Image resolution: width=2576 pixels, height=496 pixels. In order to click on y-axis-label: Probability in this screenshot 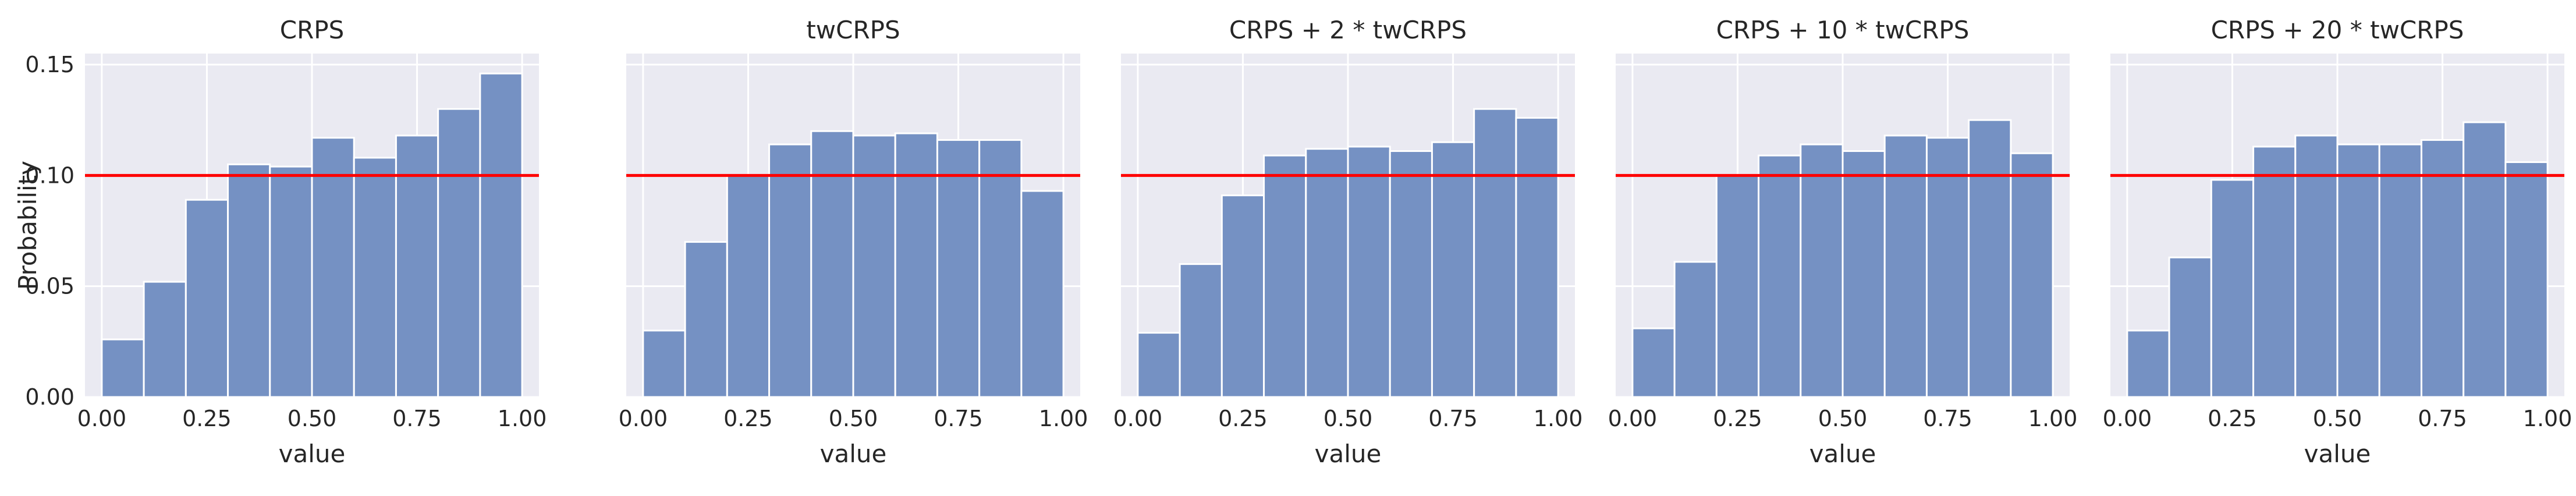, I will do `click(28, 225)`.